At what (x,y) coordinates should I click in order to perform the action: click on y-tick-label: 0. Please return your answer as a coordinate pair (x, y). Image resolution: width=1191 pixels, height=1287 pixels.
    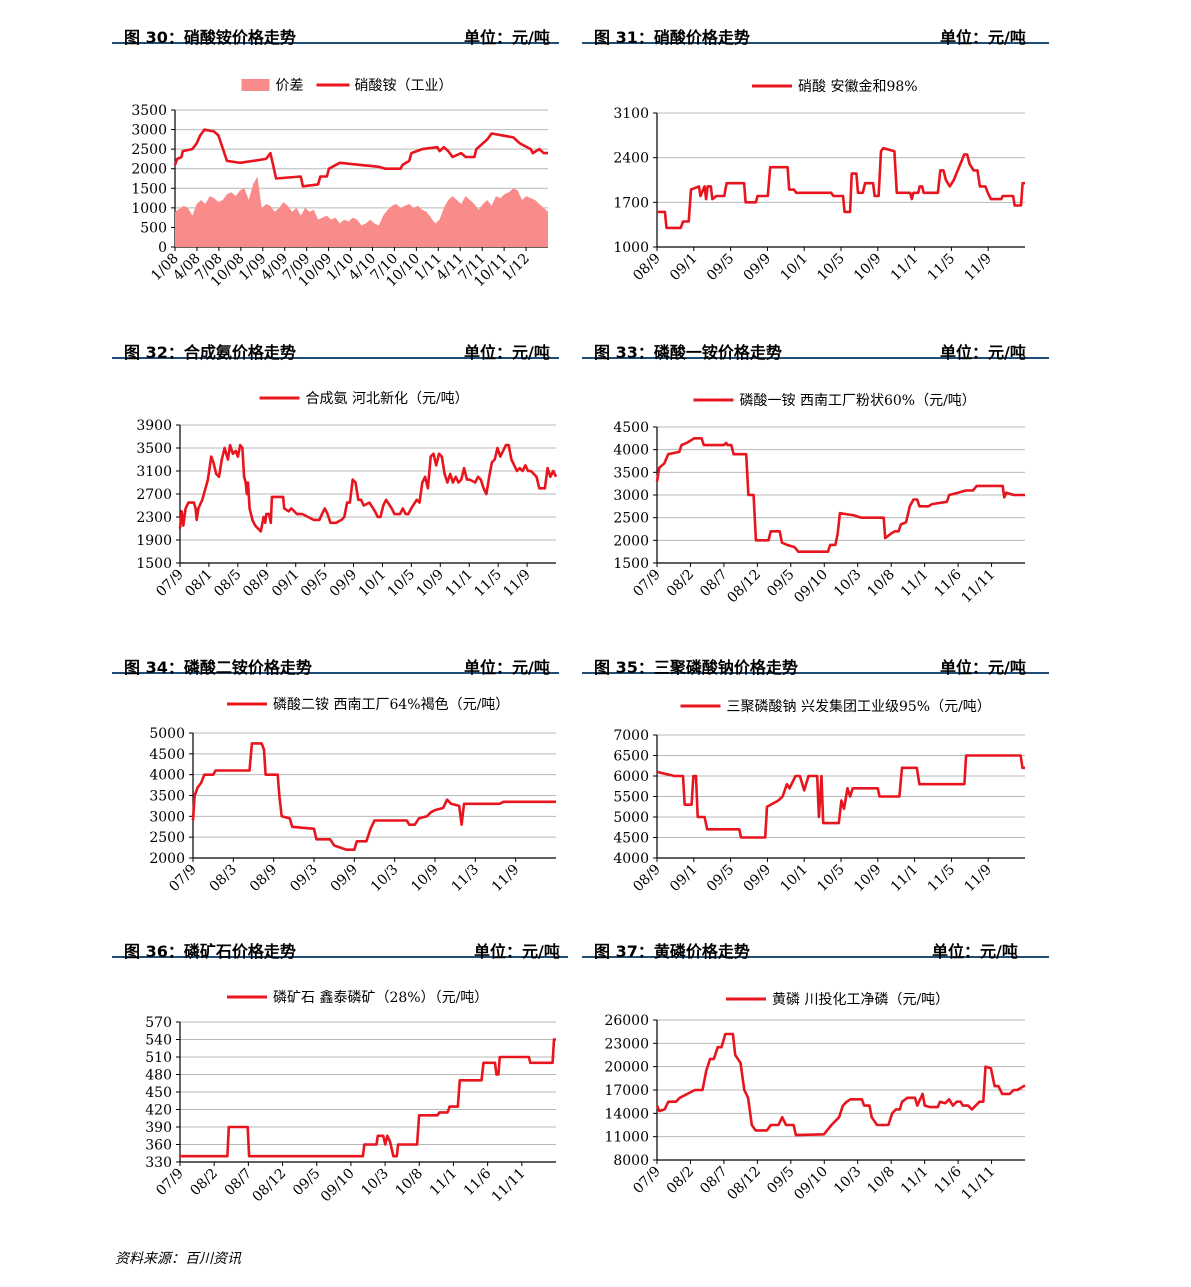
    Looking at the image, I should click on (162, 248).